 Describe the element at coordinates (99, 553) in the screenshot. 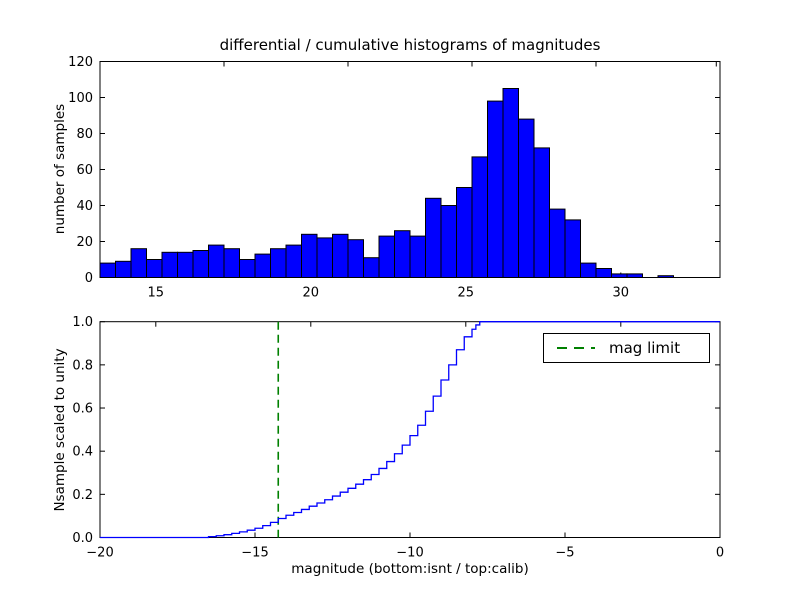

I see `x-tick-label: −20` at that location.